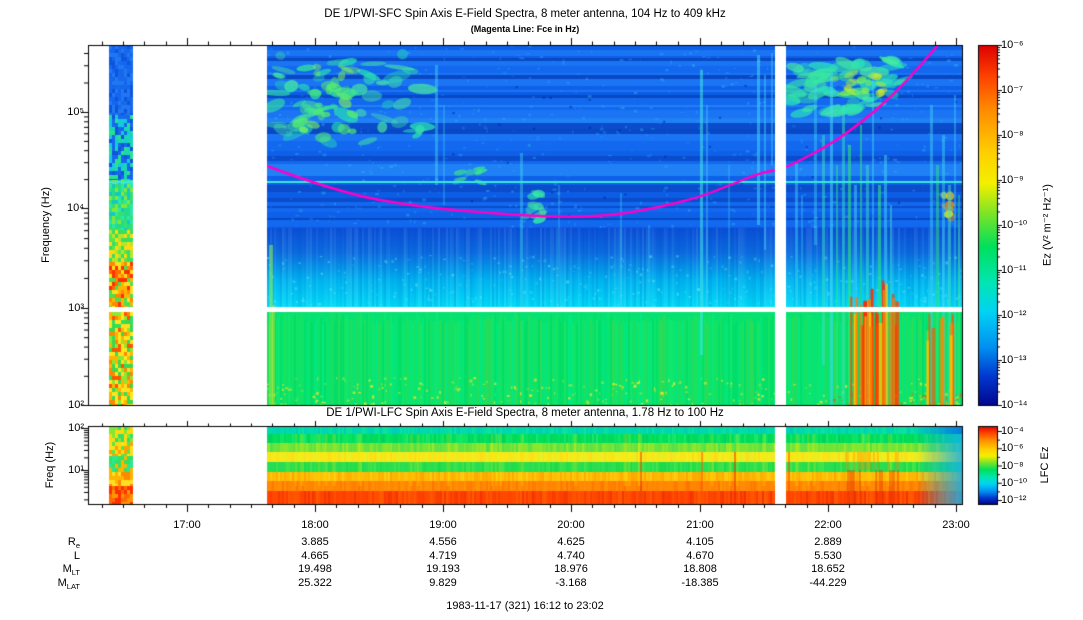 The width and height of the screenshot is (1083, 620). What do you see at coordinates (1012, 135) in the screenshot?
I see `sfc-colorbar-tick-label: 10⁻⁸` at bounding box center [1012, 135].